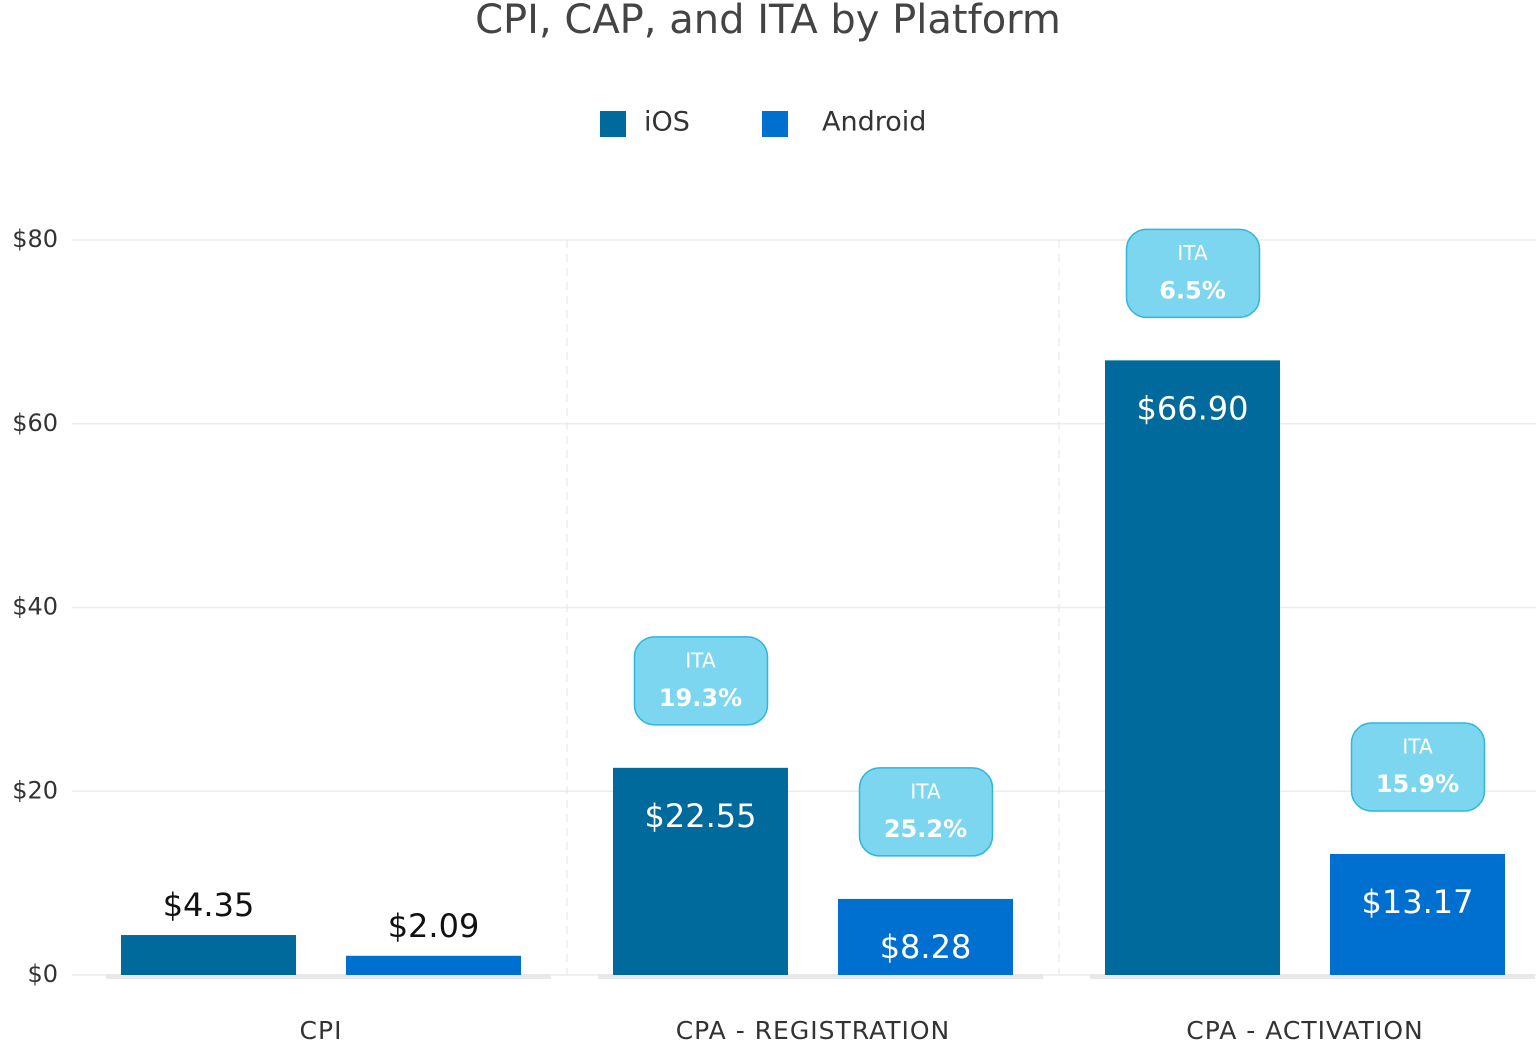  What do you see at coordinates (925, 829) in the screenshot?
I see `ita-value: 25.2%` at bounding box center [925, 829].